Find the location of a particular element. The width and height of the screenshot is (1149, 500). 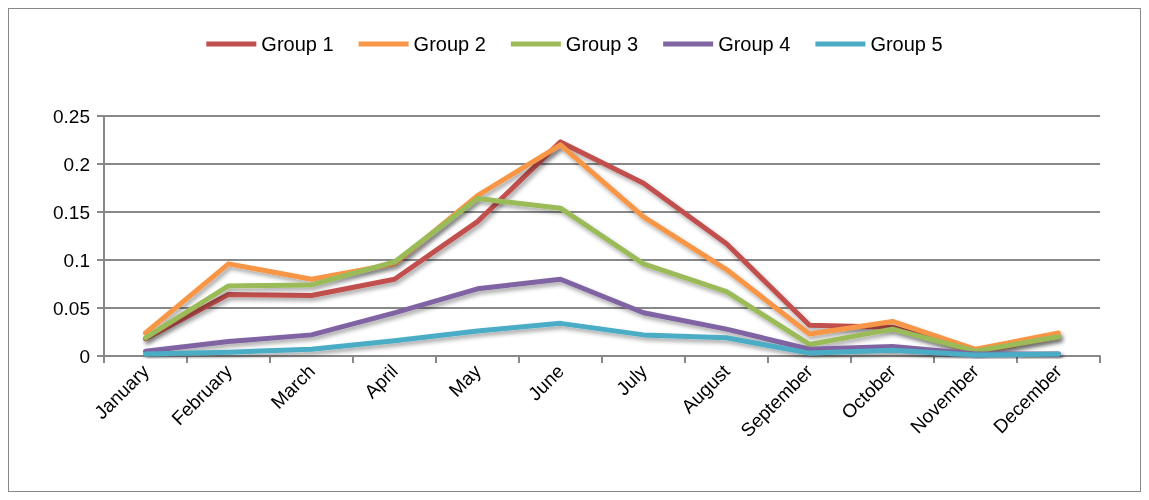

y-tick-label: 0.05 is located at coordinates (71, 308).